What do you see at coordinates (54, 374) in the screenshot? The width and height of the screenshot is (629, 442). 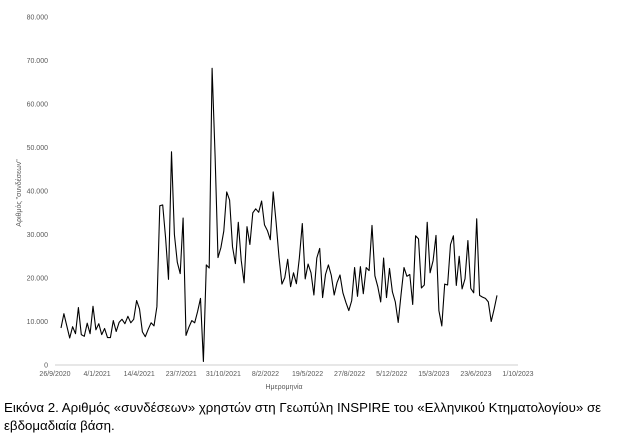 I see `x-tick-label: 26/9/2020` at bounding box center [54, 374].